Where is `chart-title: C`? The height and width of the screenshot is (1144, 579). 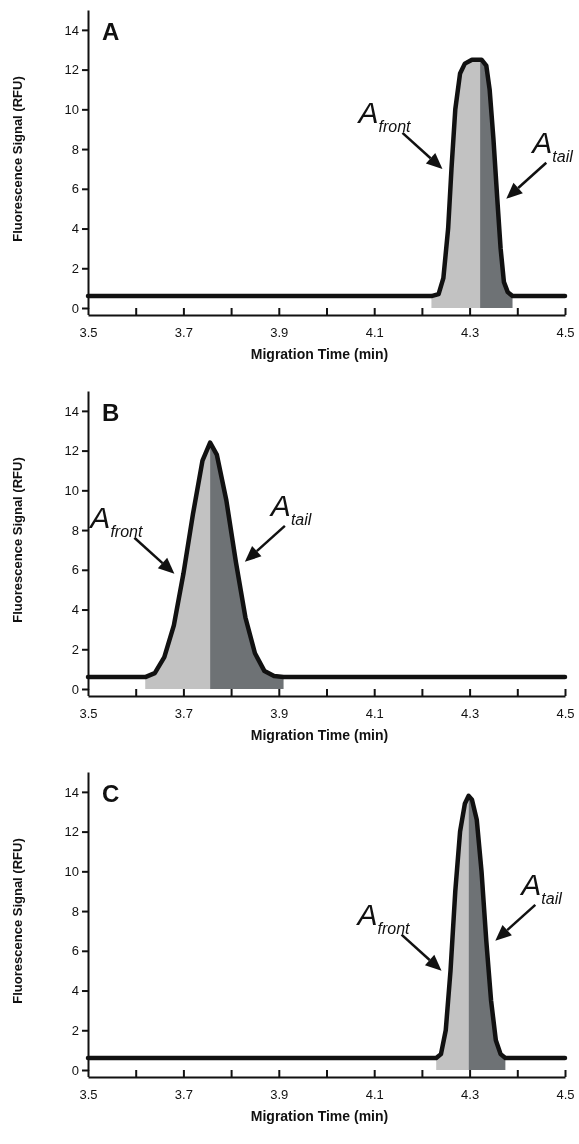 chart-title: C is located at coordinates (111, 793).